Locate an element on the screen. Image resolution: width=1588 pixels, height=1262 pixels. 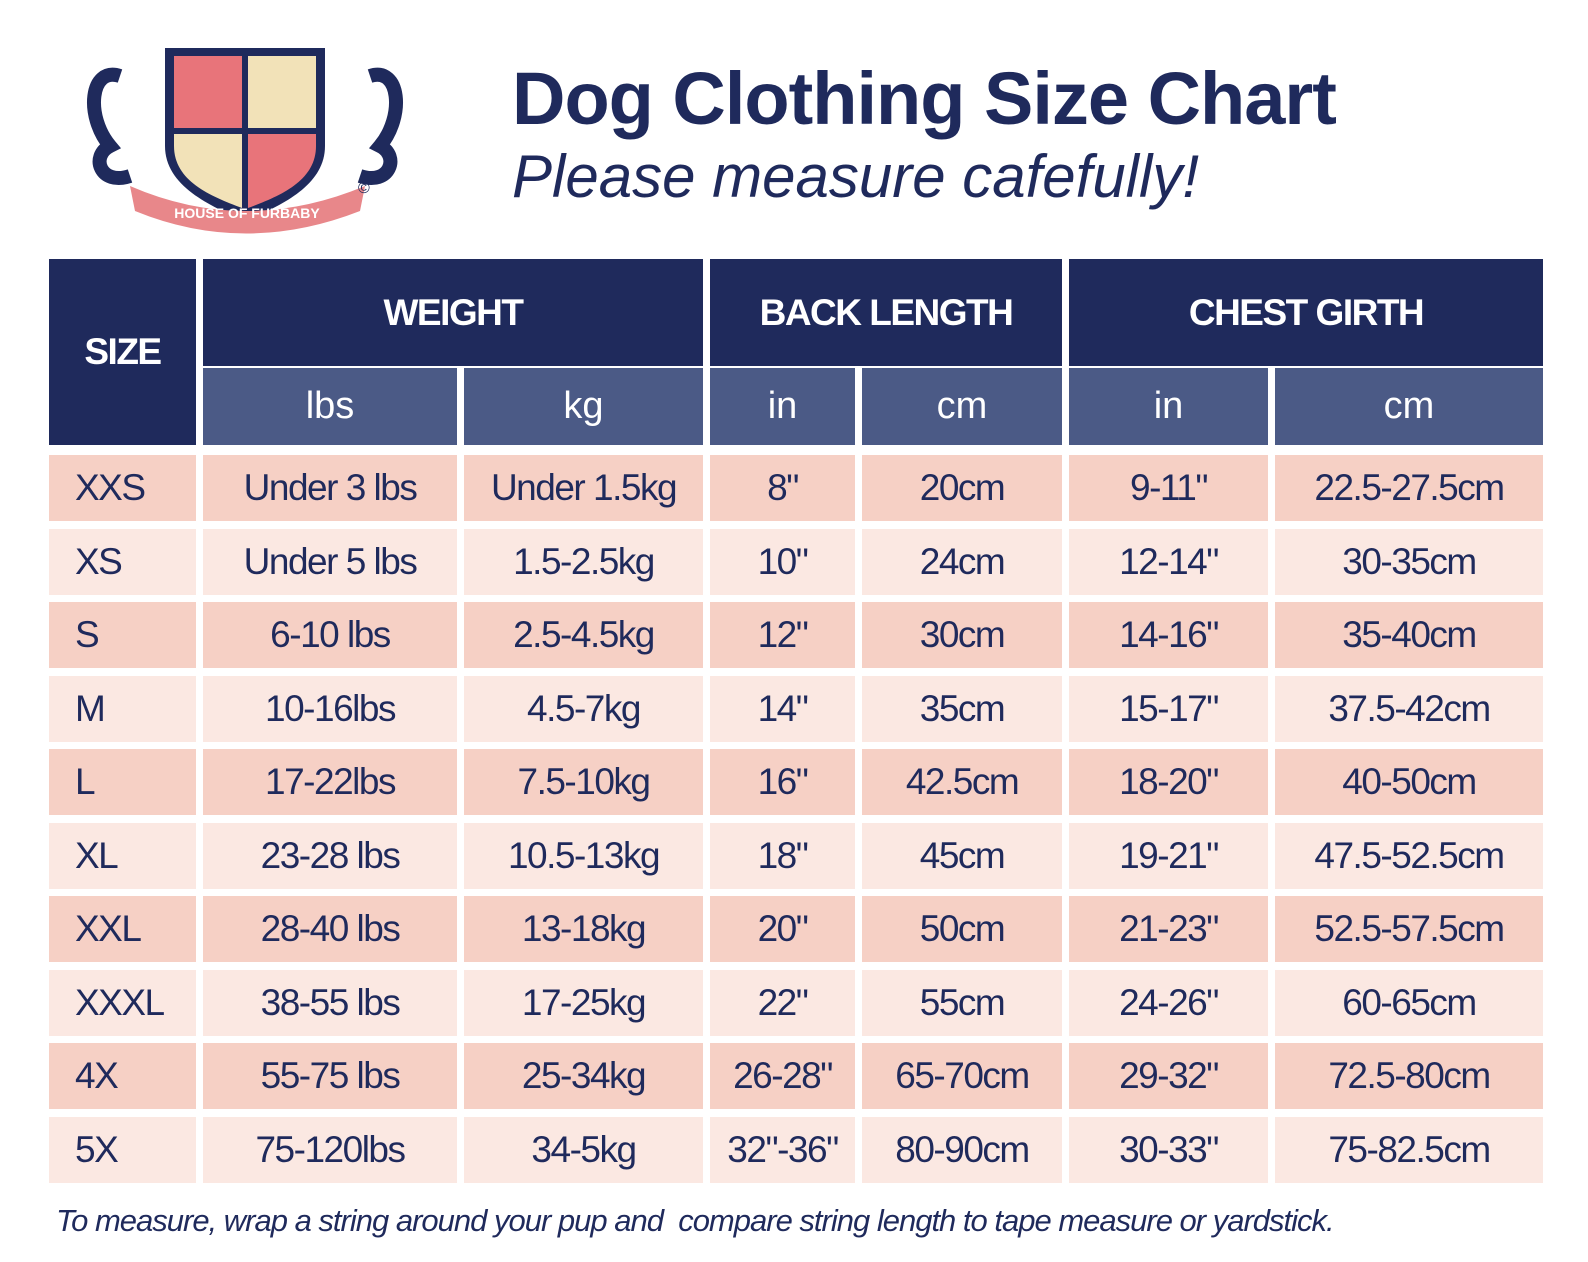
logo-copyright: © is located at coordinates (364, 188).